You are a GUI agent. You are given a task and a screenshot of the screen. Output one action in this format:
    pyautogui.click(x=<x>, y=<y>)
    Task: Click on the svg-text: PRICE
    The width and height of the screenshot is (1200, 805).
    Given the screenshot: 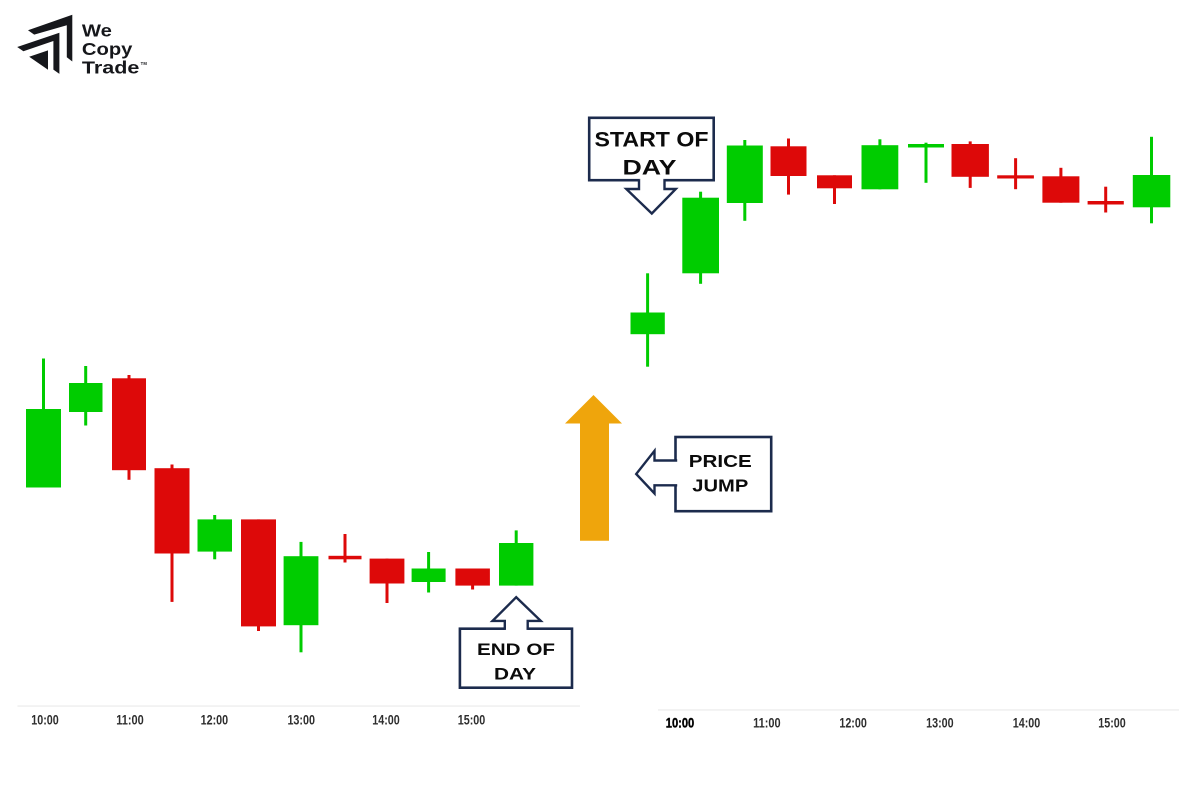 What is the action you would take?
    pyautogui.click(x=720, y=461)
    